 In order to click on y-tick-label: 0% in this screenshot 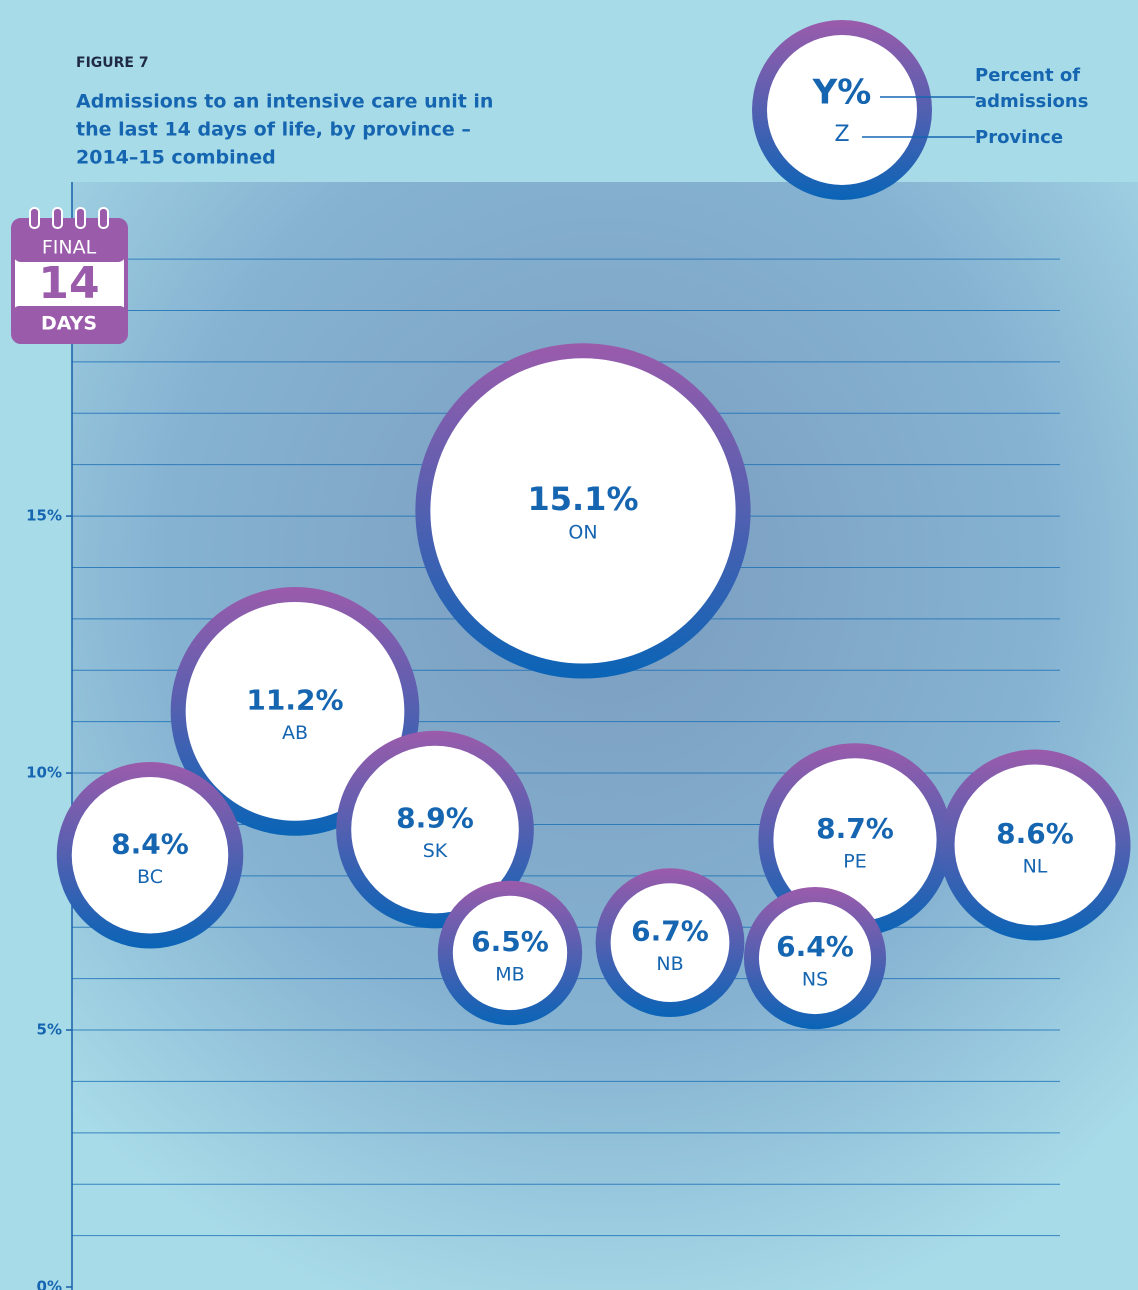, I will do `click(49, 1284)`.